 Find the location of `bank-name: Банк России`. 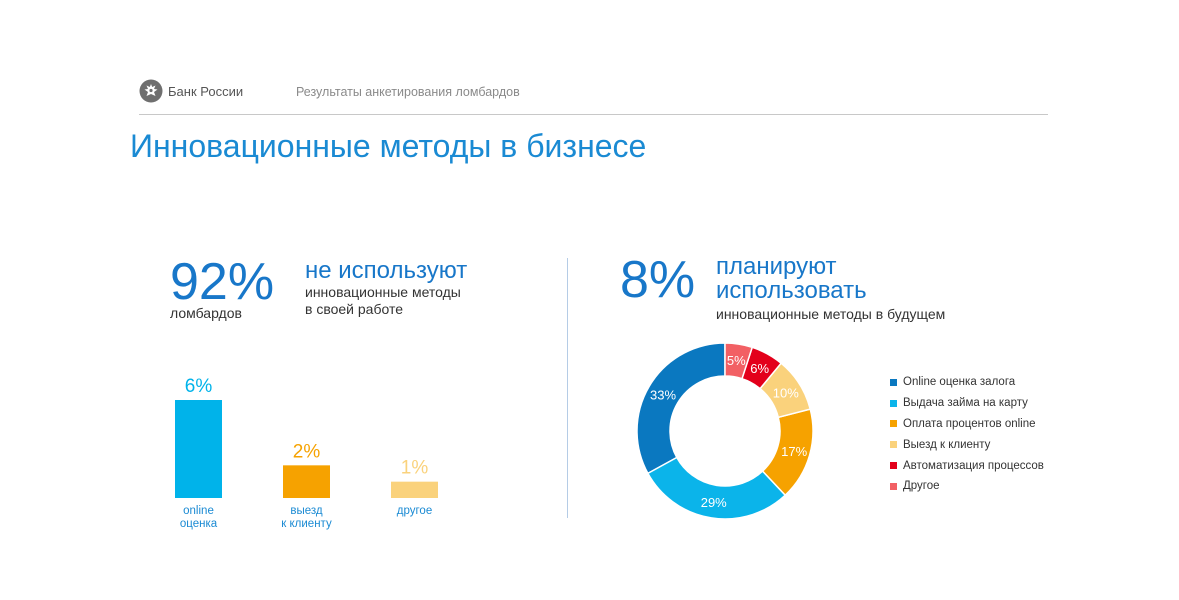

bank-name: Банк России is located at coordinates (206, 91).